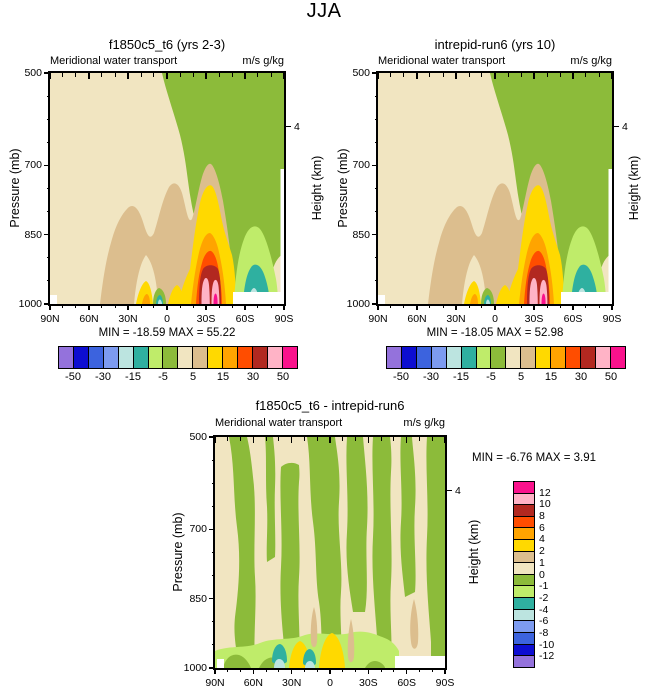  What do you see at coordinates (195, 668) in the screenshot?
I see `y-tick-label: 1000` at bounding box center [195, 668].